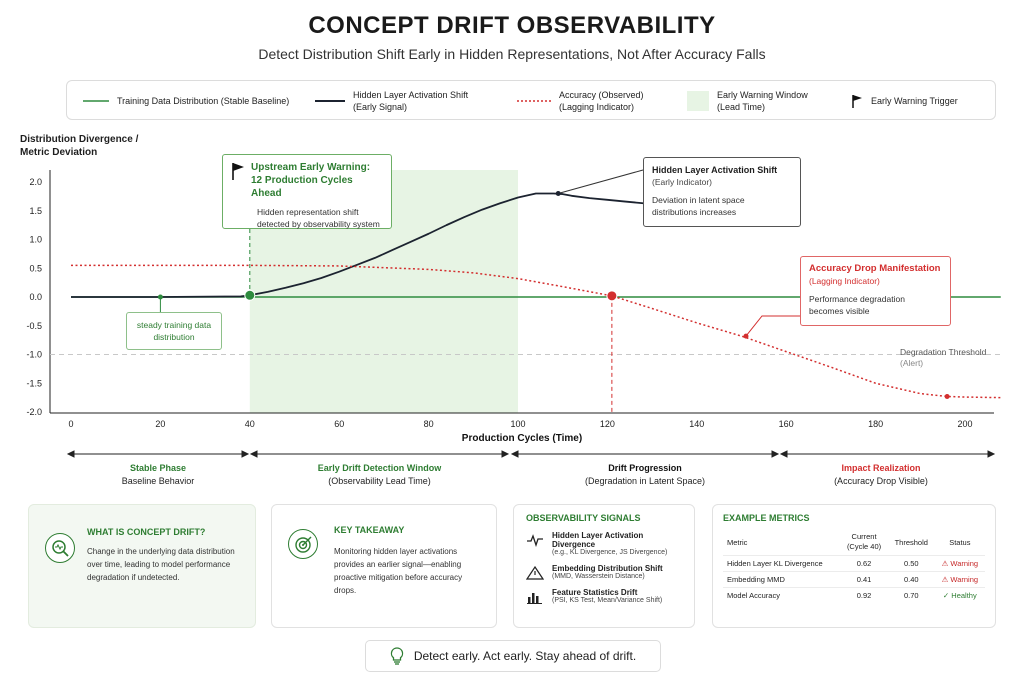  I want to click on check-circle-icon: ✓, so click(946, 595).